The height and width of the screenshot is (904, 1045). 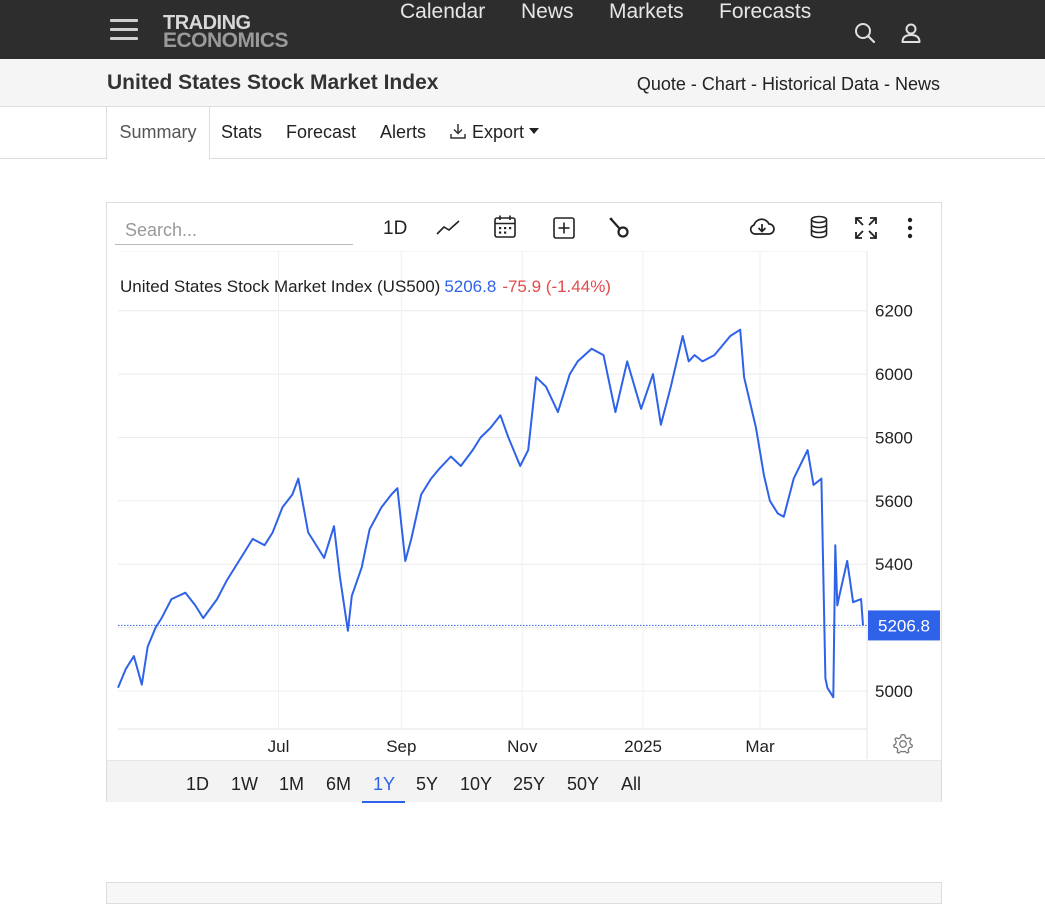 What do you see at coordinates (244, 784) in the screenshot?
I see `range-1w: 1W` at bounding box center [244, 784].